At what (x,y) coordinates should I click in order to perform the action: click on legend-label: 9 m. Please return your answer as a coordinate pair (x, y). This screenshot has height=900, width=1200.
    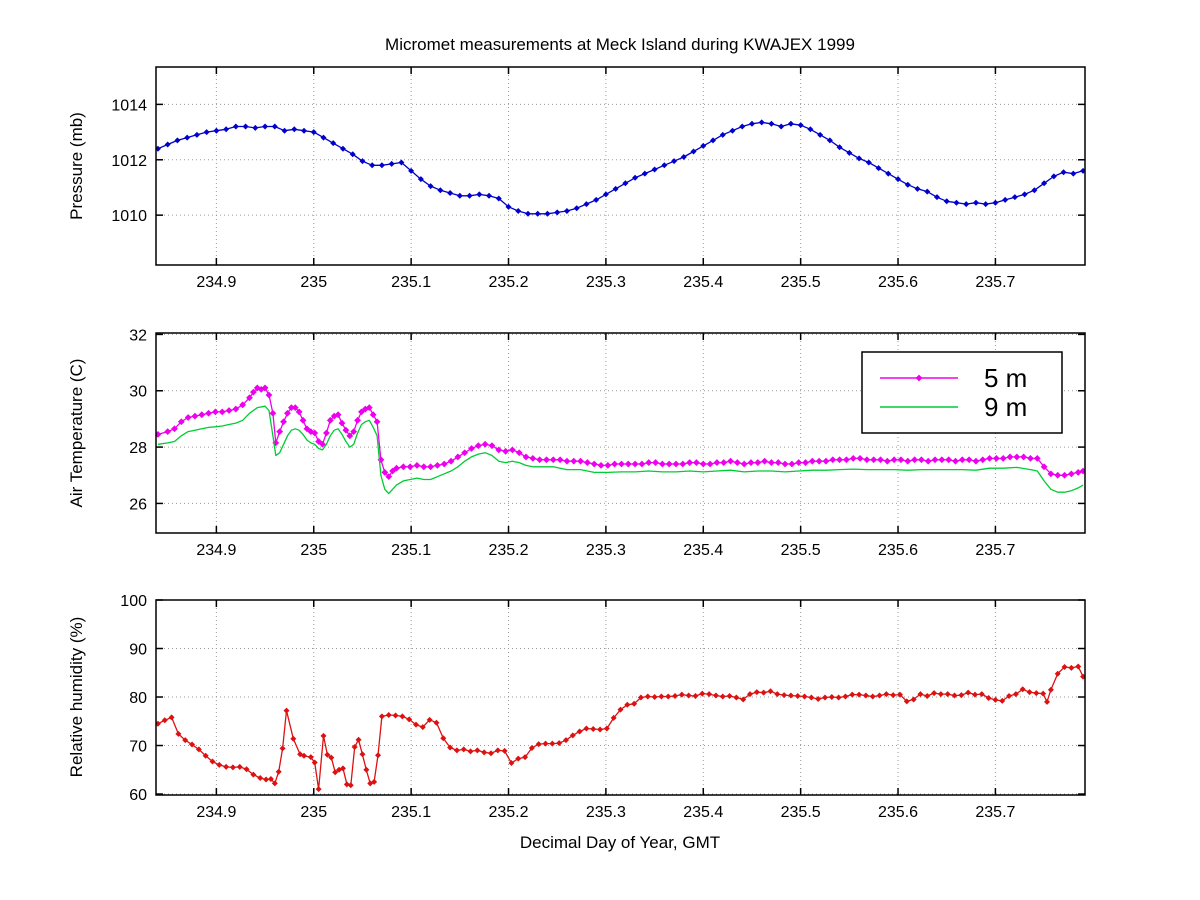
    Looking at the image, I should click on (1005, 407).